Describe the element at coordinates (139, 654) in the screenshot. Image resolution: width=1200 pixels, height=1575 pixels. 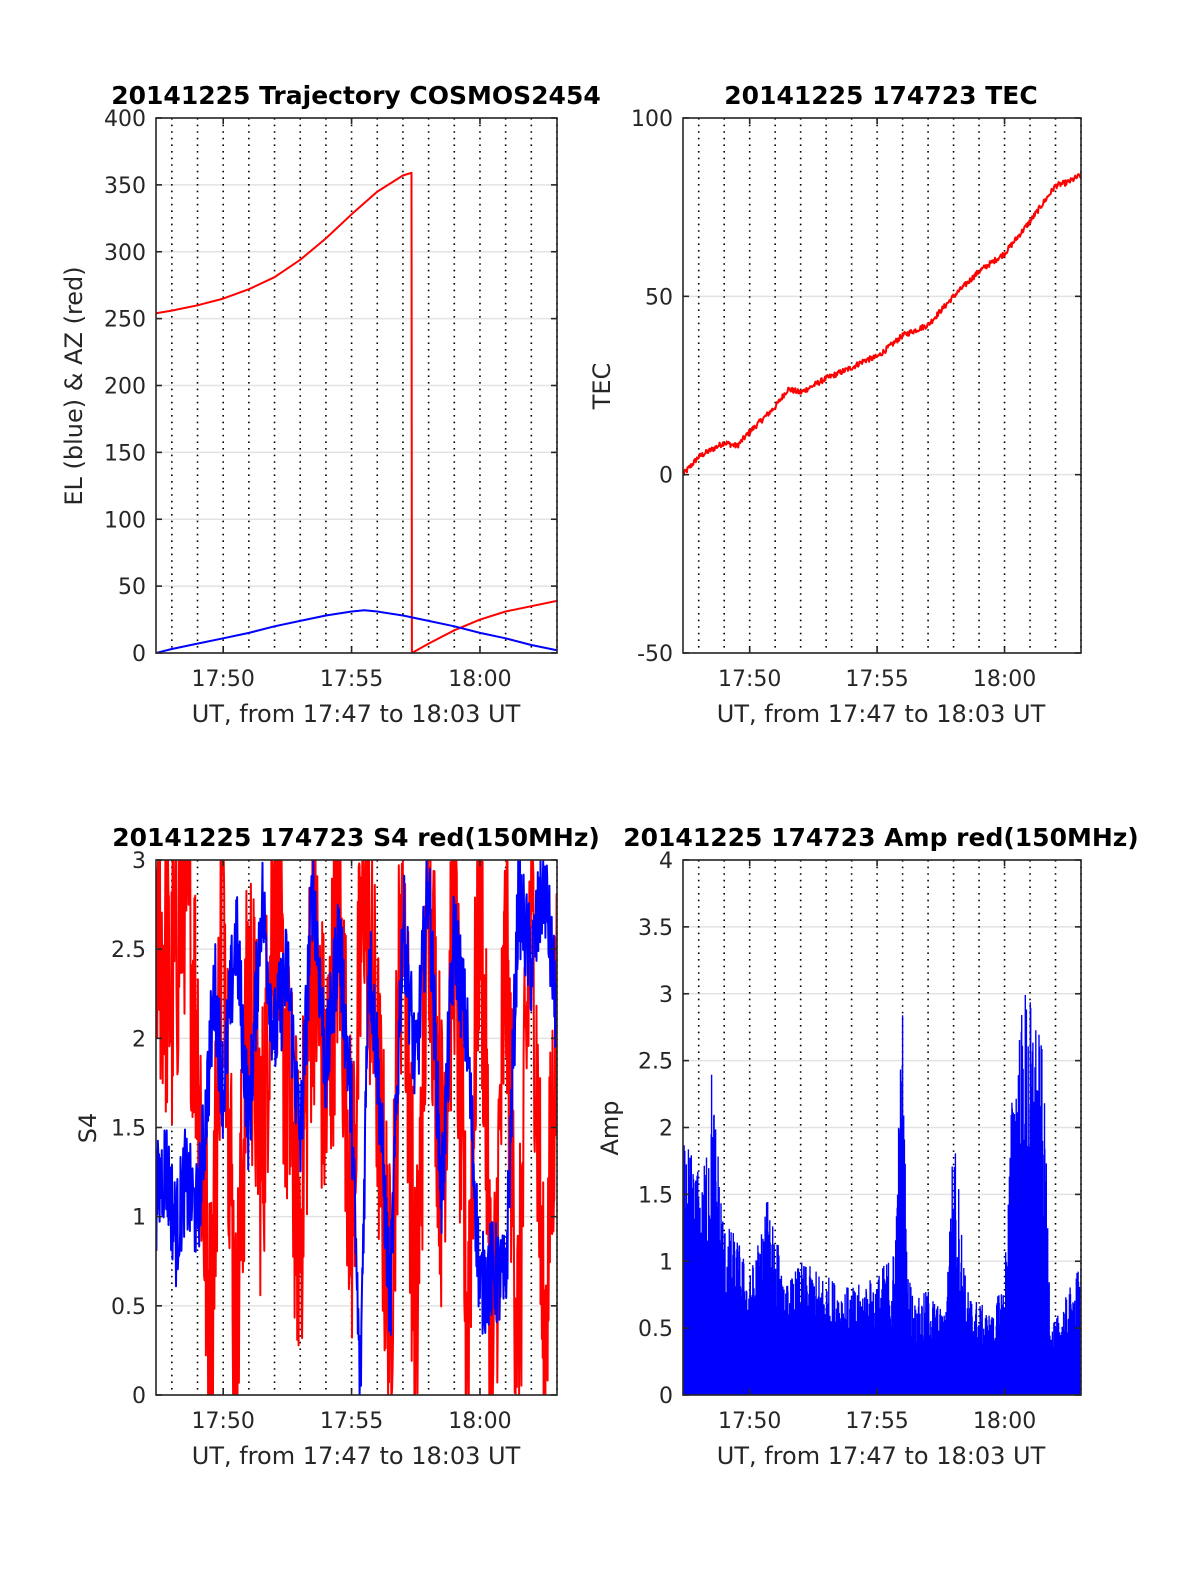
I see `trajectory-y-tick-label: 0` at that location.